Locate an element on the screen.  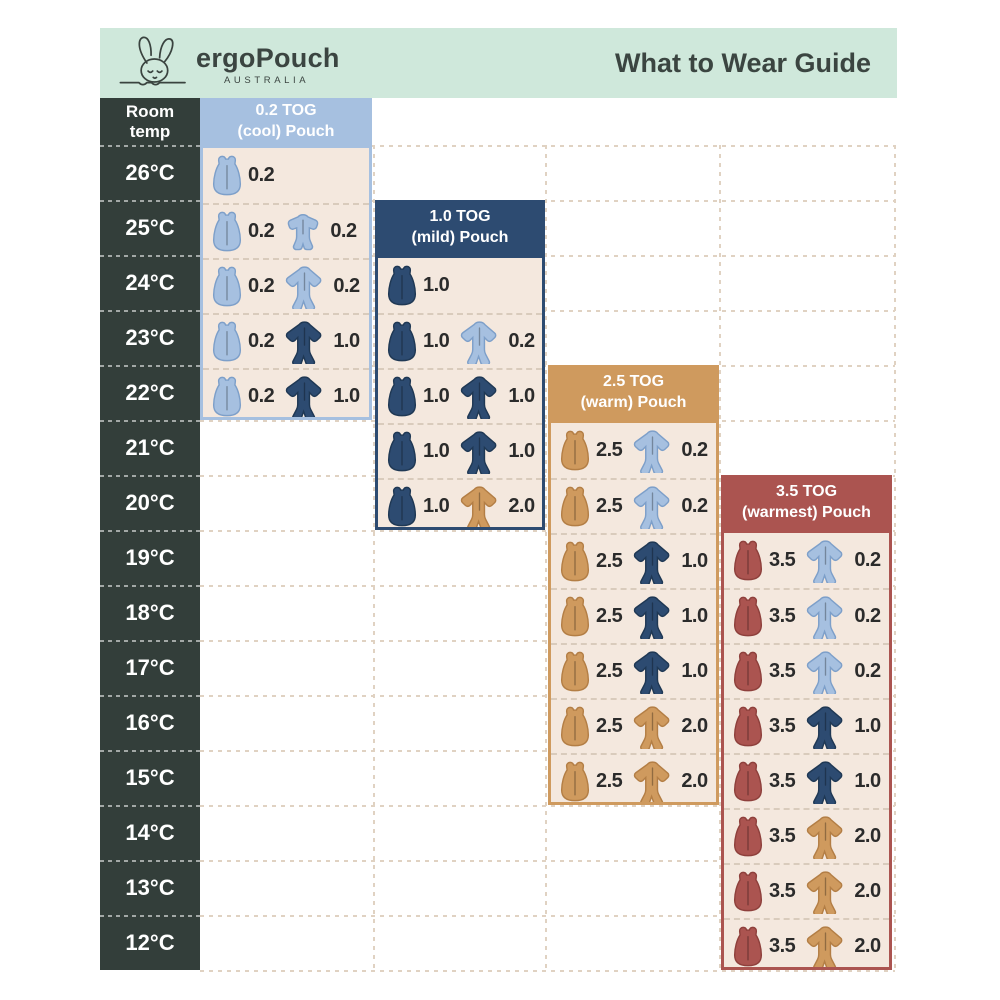
pouch-name-title: (warm) Pouch is located at coordinates (633, 402).